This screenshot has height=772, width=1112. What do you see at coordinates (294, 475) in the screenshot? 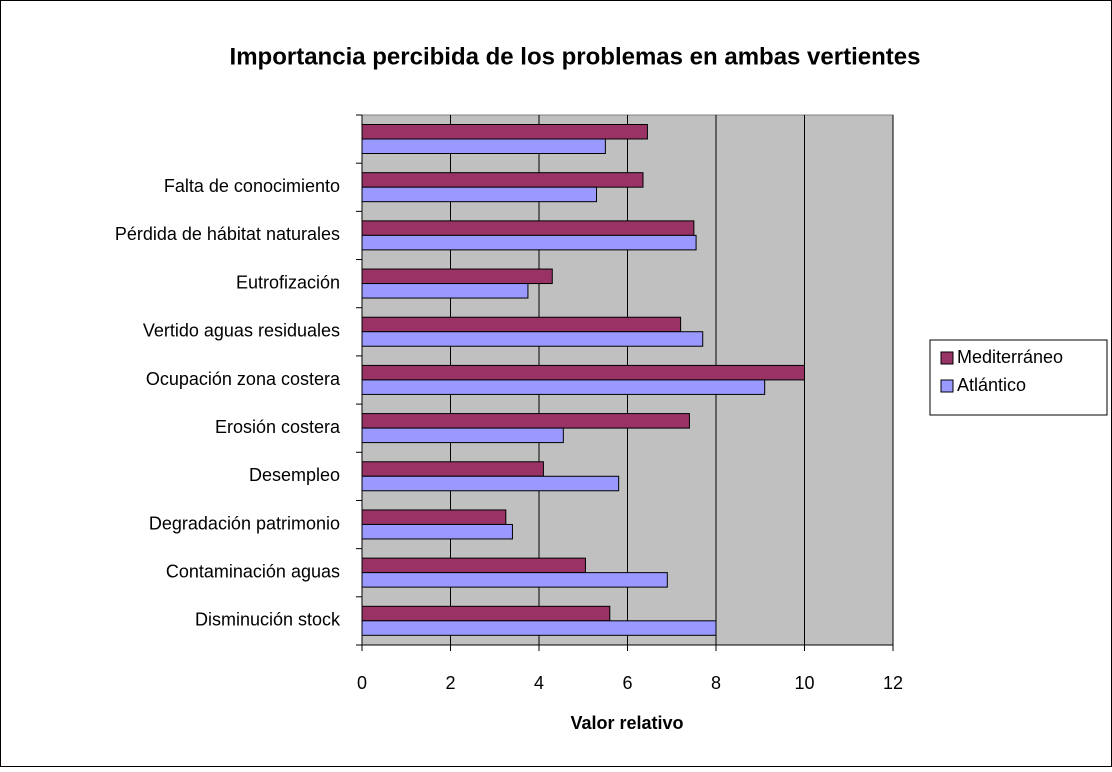
I see `y-tick-label: Desempleo` at bounding box center [294, 475].